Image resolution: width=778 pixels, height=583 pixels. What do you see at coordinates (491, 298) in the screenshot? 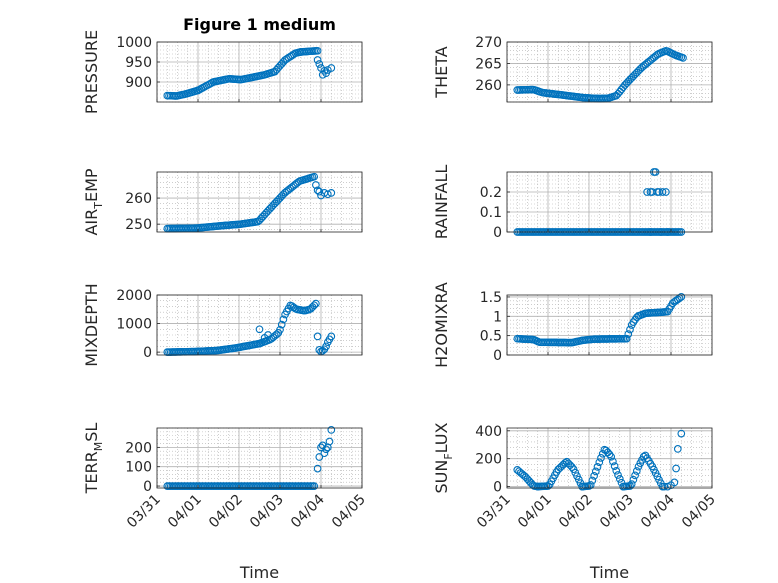
I see `y-tick-label: 1.5` at bounding box center [491, 298].